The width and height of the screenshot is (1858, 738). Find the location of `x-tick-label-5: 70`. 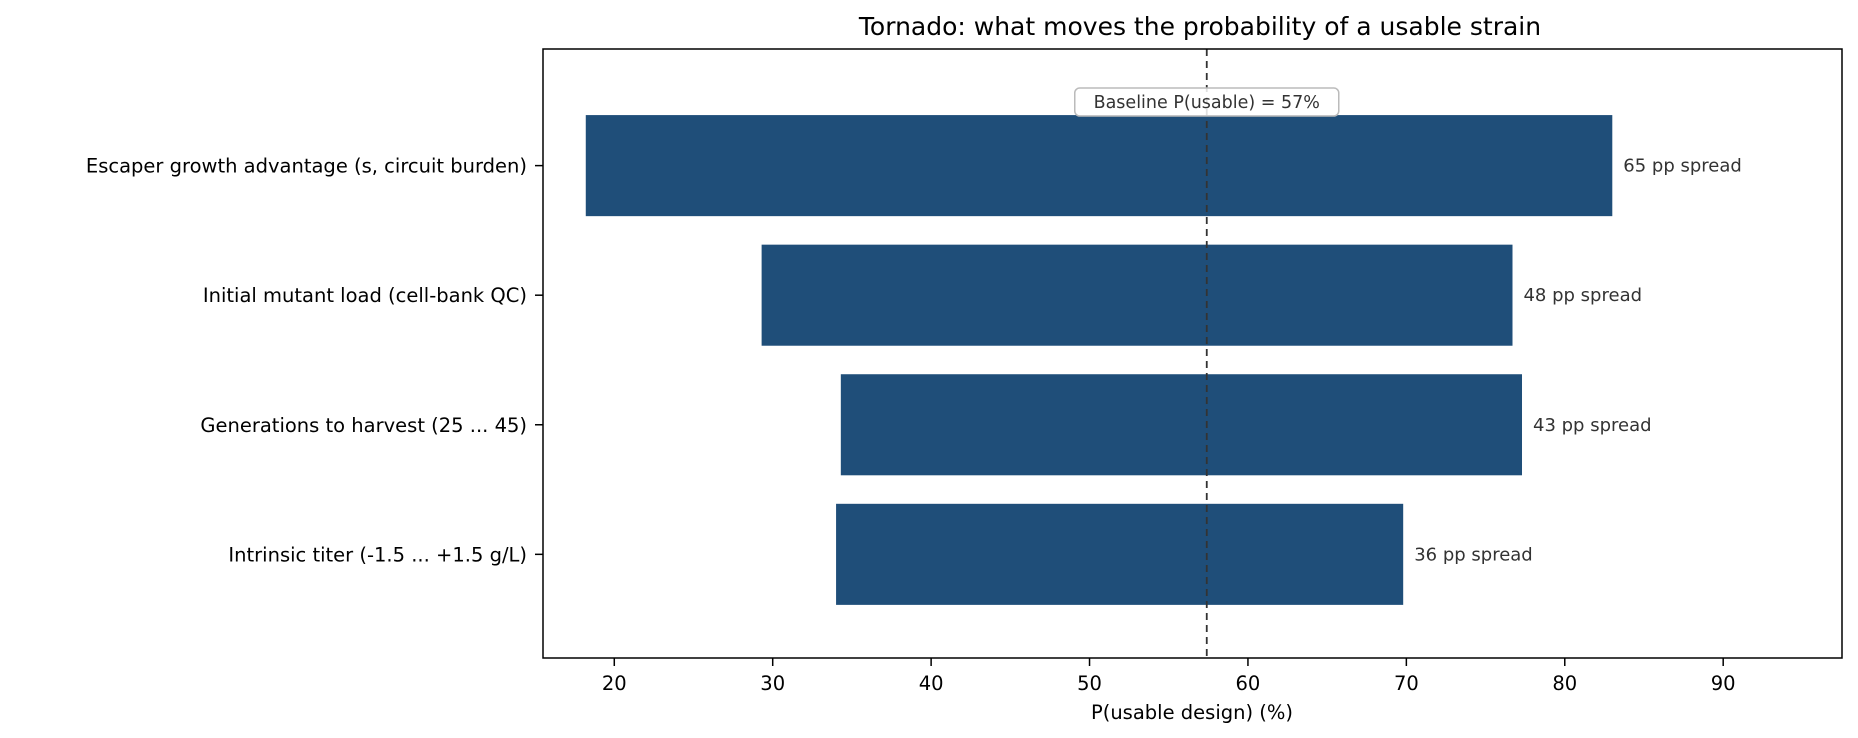

x-tick-label-5: 70 is located at coordinates (1406, 683).